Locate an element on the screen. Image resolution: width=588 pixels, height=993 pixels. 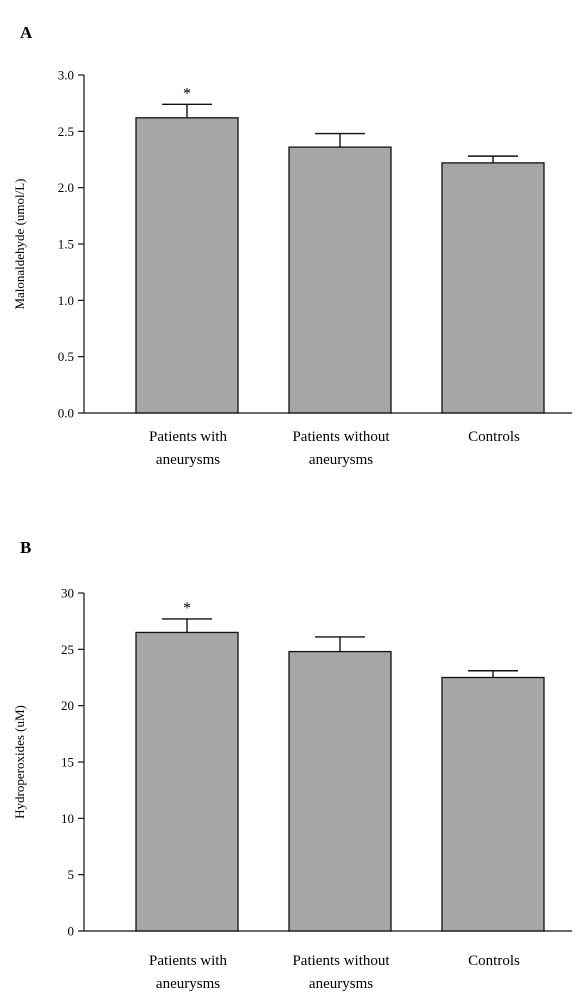
panel-b-y-tick-label: 5 is located at coordinates (71, 874).